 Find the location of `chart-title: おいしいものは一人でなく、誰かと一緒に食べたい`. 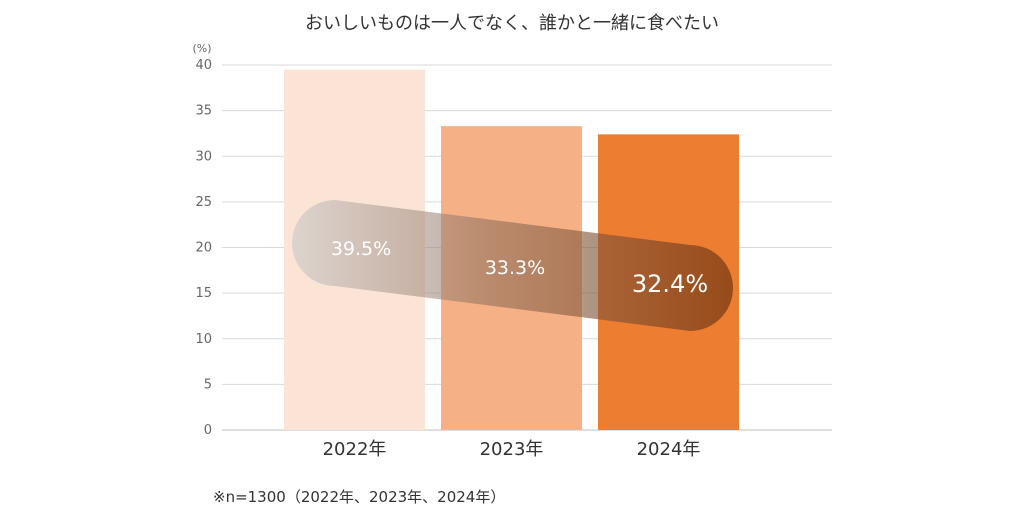

chart-title: おいしいものは一人でなく、誰かと一緒に食べたい is located at coordinates (512, 23).